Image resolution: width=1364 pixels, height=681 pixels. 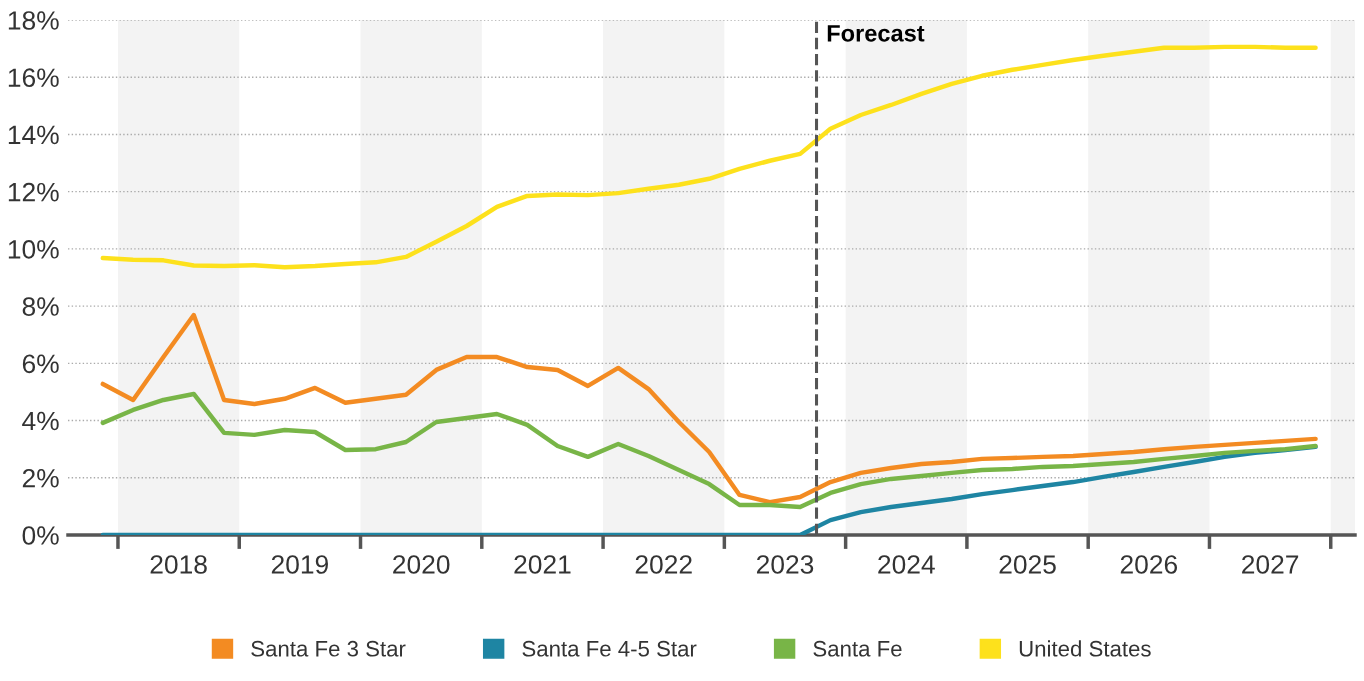 I want to click on y-tick-label: 10%, so click(x=33, y=249).